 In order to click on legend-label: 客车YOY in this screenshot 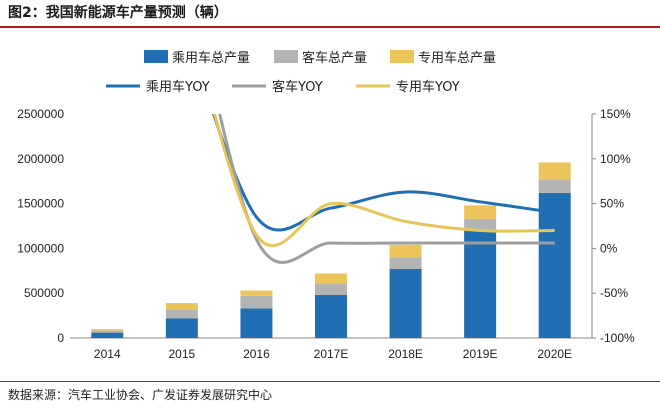, I will do `click(297, 87)`.